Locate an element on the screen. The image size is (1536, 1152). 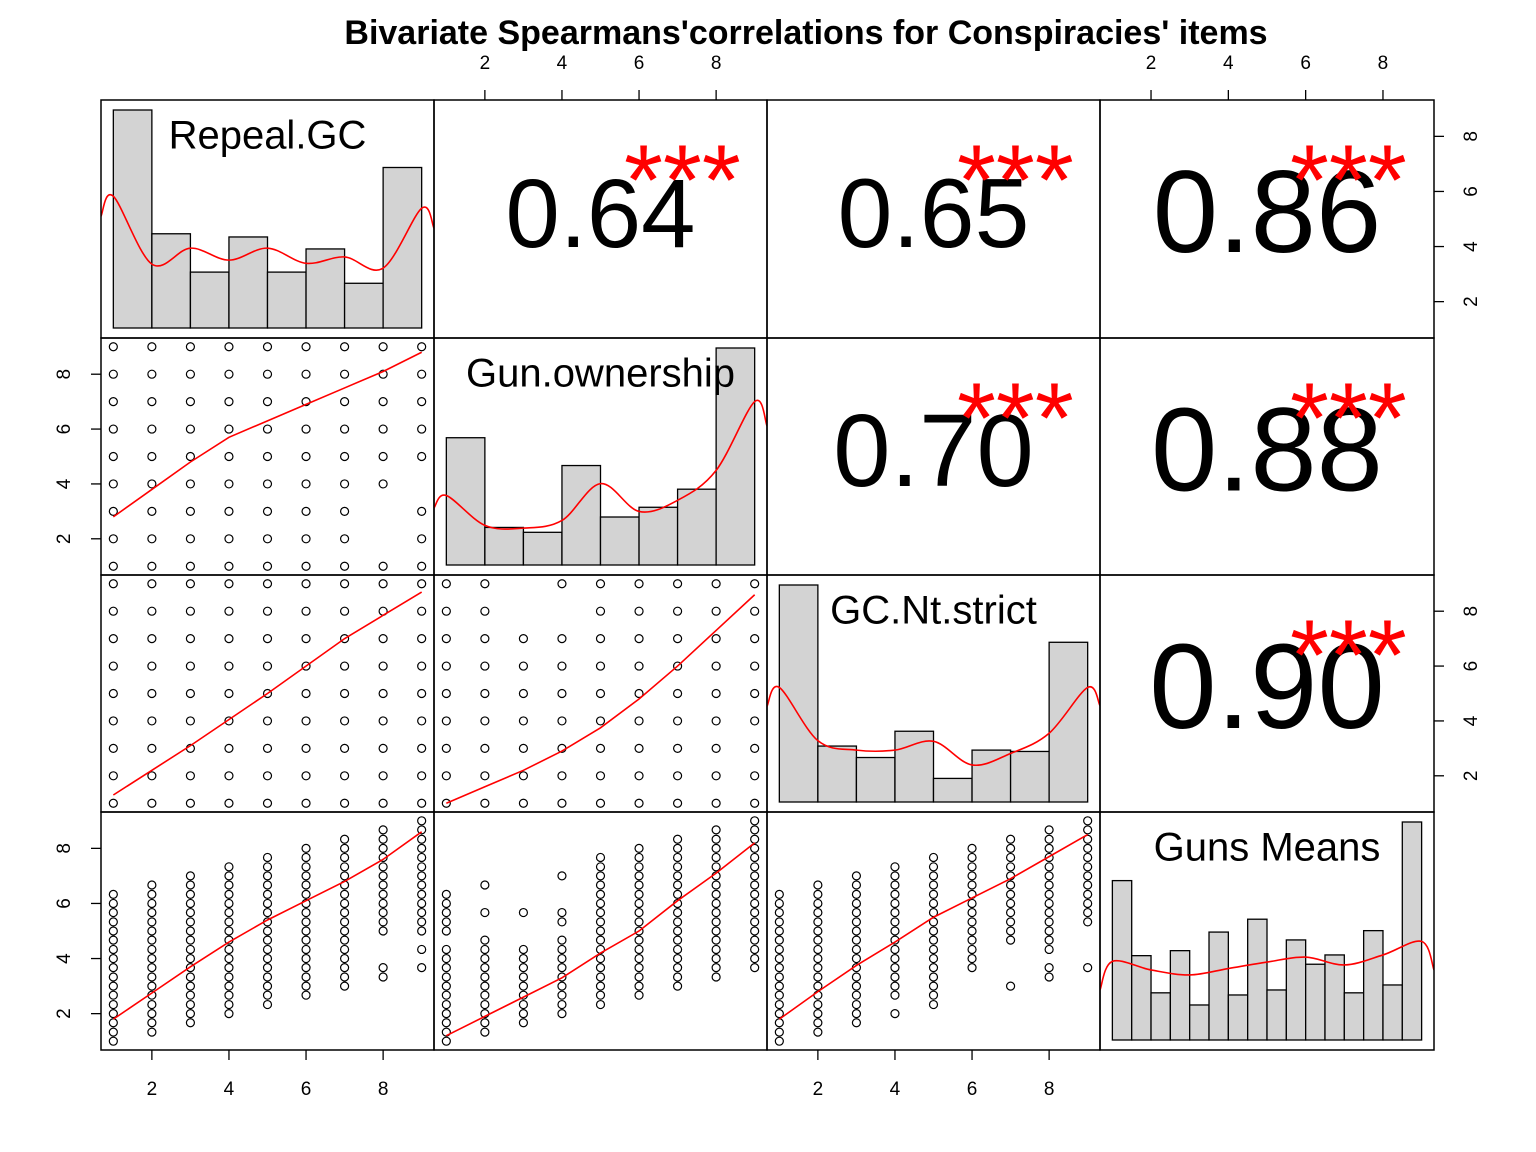
y-tick-label: 8 is located at coordinates (64, 848).